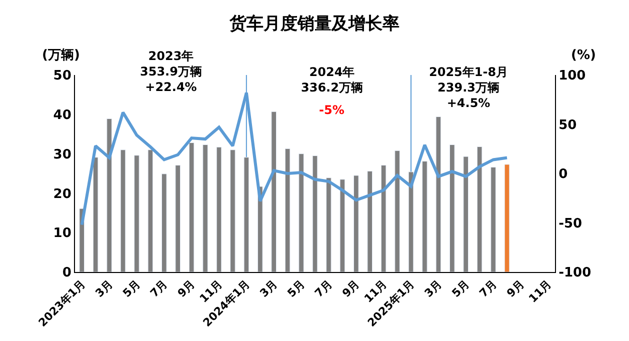 This screenshot has height=341, width=629. I want to click on y-axis-title: (万辆), so click(61, 55).